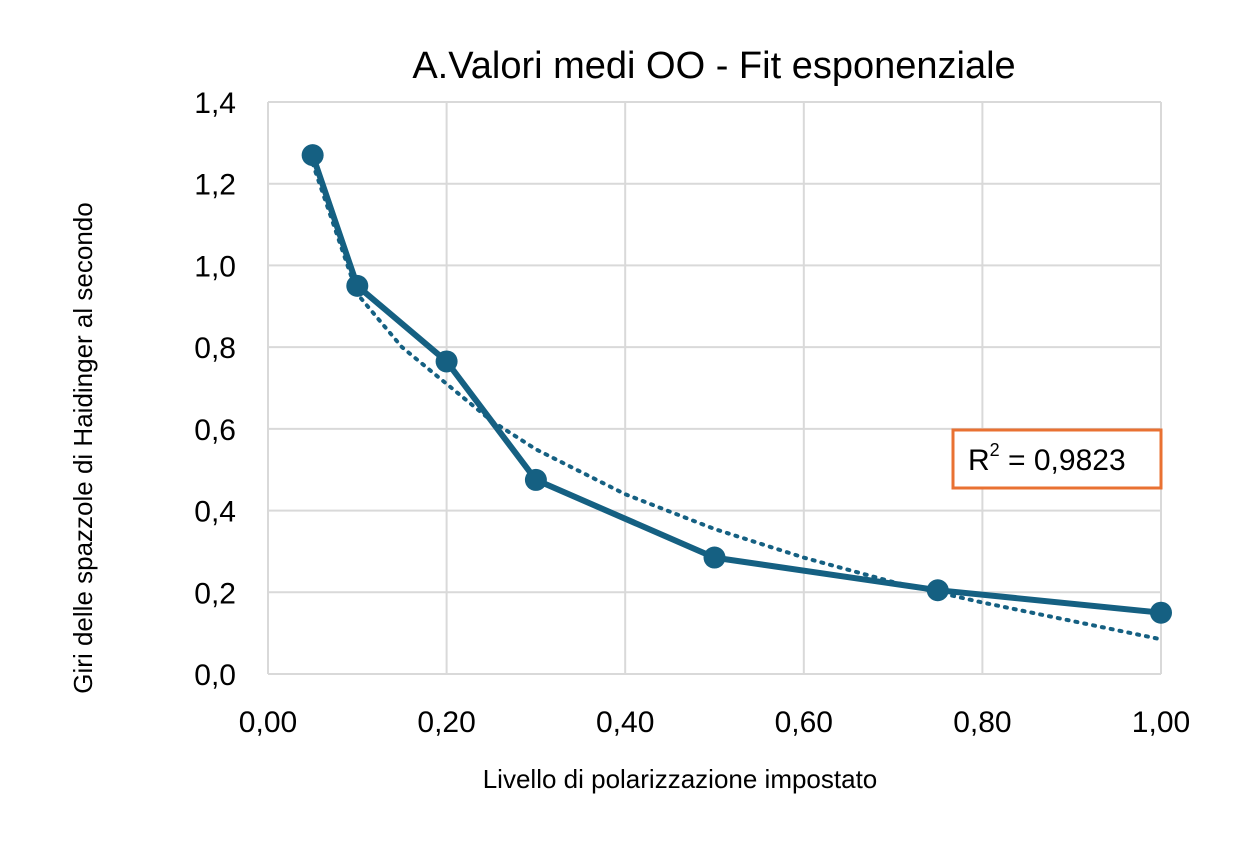  What do you see at coordinates (714, 722) in the screenshot?
I see `x-tick-labels: 0,00 0,20 0,40 0,60 0,80 1,00` at bounding box center [714, 722].